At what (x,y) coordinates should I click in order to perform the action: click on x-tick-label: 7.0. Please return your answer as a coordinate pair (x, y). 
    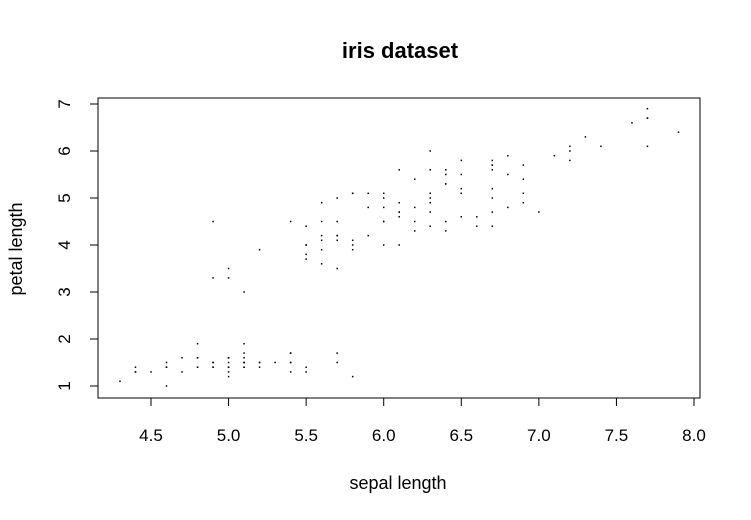
    Looking at the image, I should click on (539, 435).